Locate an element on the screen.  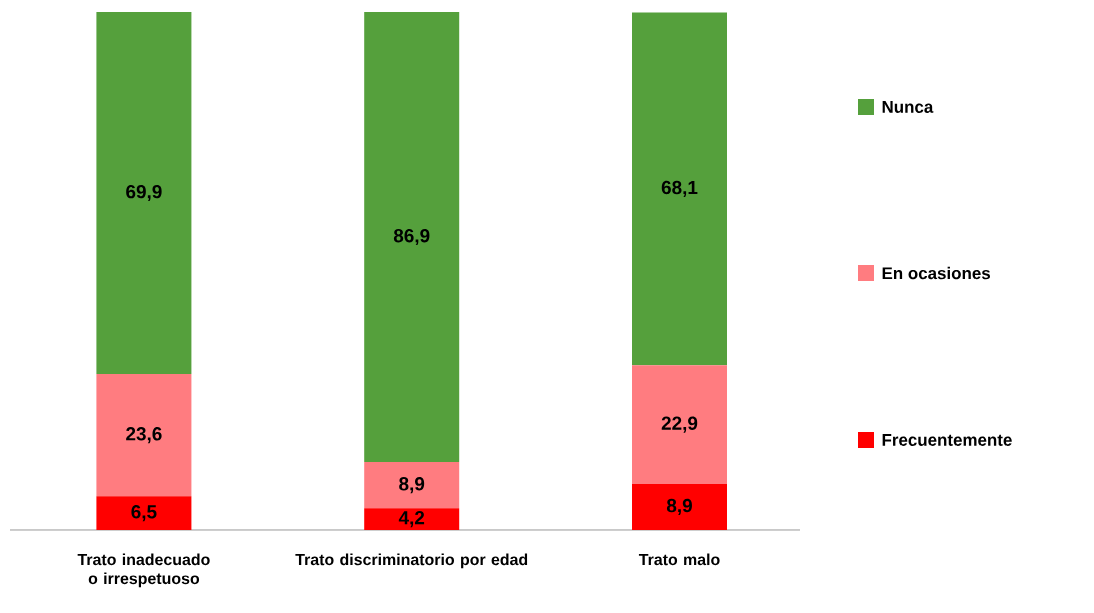
legend-label: En ocasiones is located at coordinates (936, 273).